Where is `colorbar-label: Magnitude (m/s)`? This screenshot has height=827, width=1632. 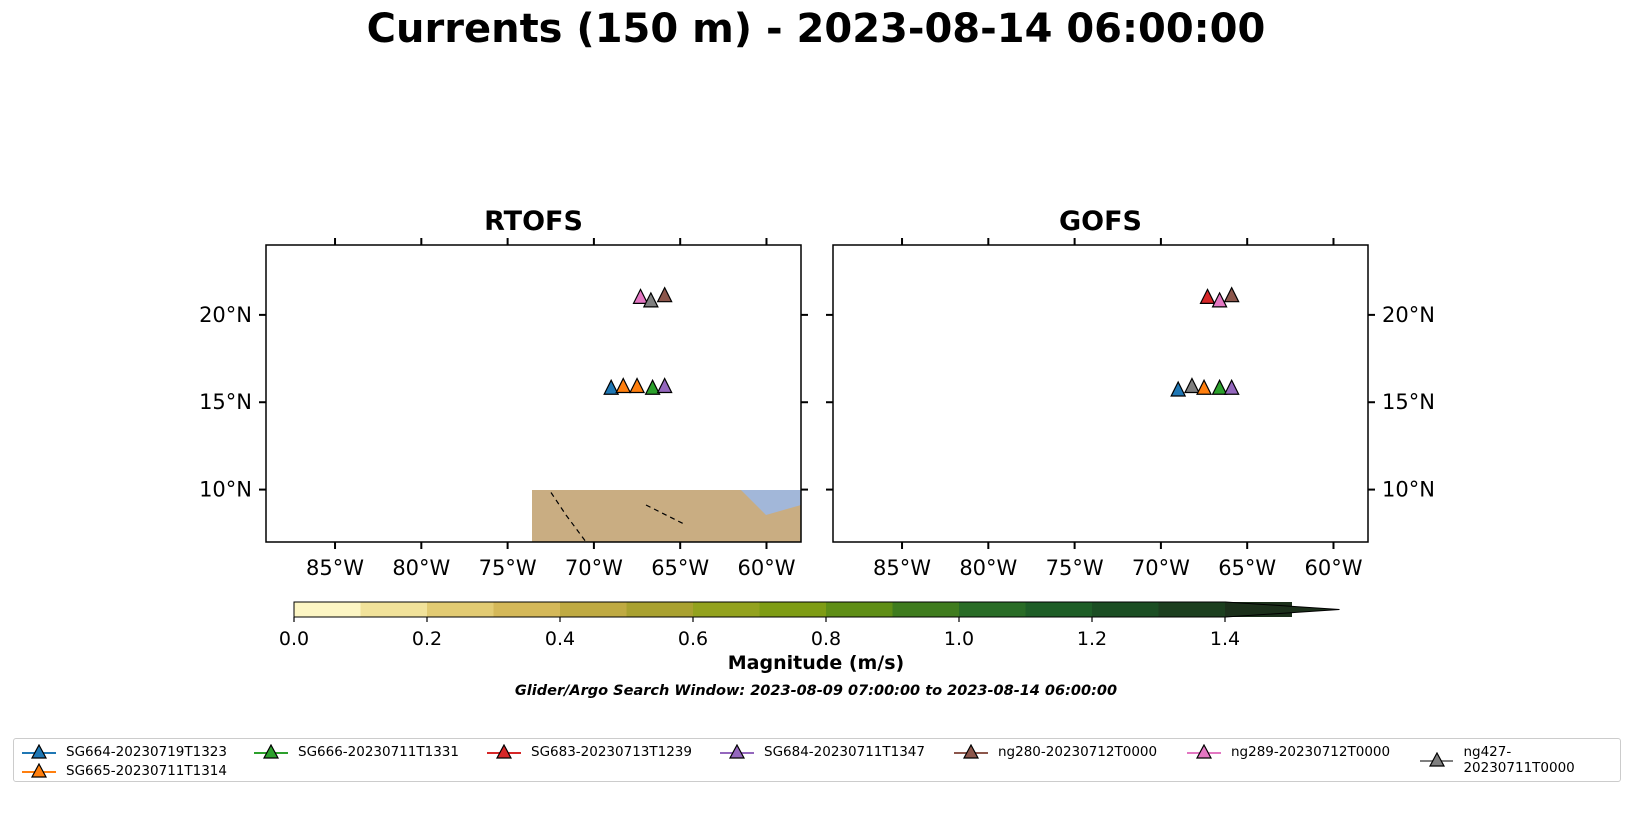 colorbar-label: Magnitude (m/s) is located at coordinates (816, 663).